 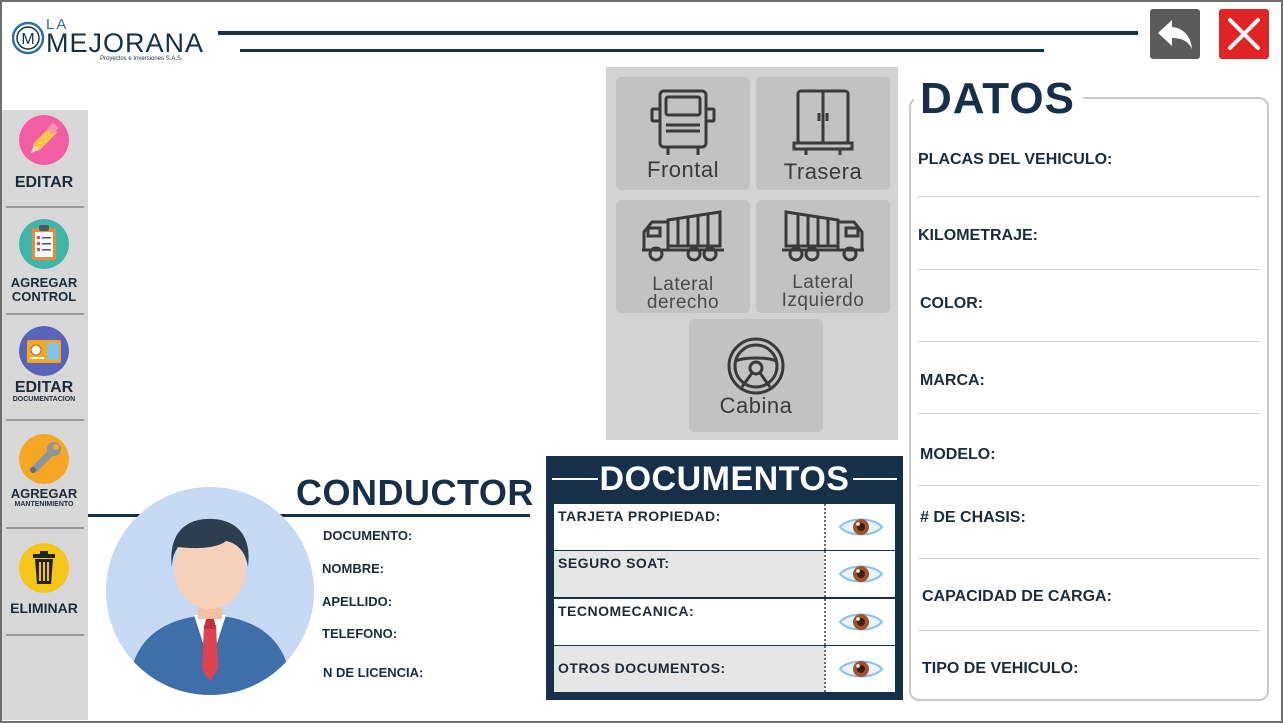 I want to click on documentos-rule-right, so click(x=875, y=479).